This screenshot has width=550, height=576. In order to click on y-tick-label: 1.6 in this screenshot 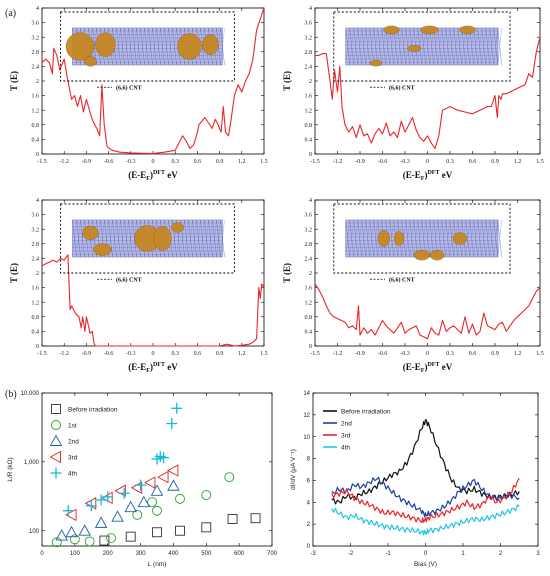, I will do `click(309, 97)`.